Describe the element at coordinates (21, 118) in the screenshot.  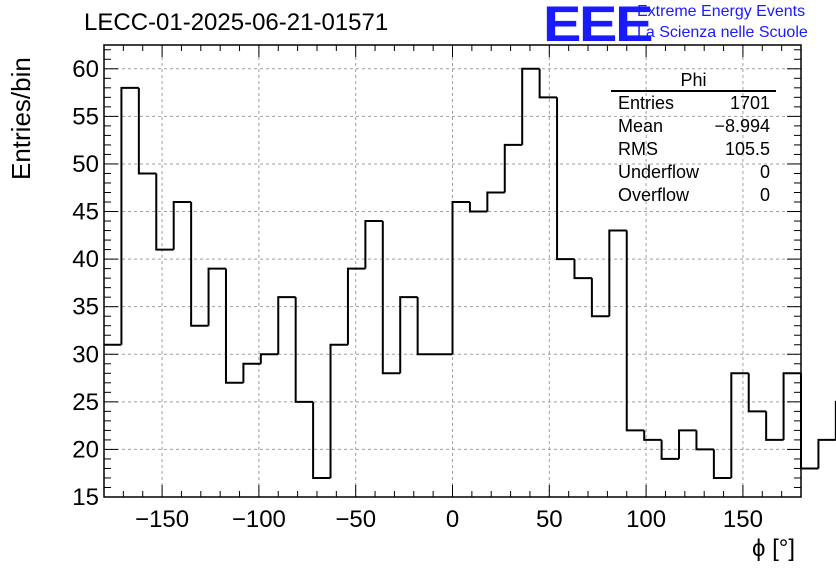
I see `y-axis-label: Entries/bin` at that location.